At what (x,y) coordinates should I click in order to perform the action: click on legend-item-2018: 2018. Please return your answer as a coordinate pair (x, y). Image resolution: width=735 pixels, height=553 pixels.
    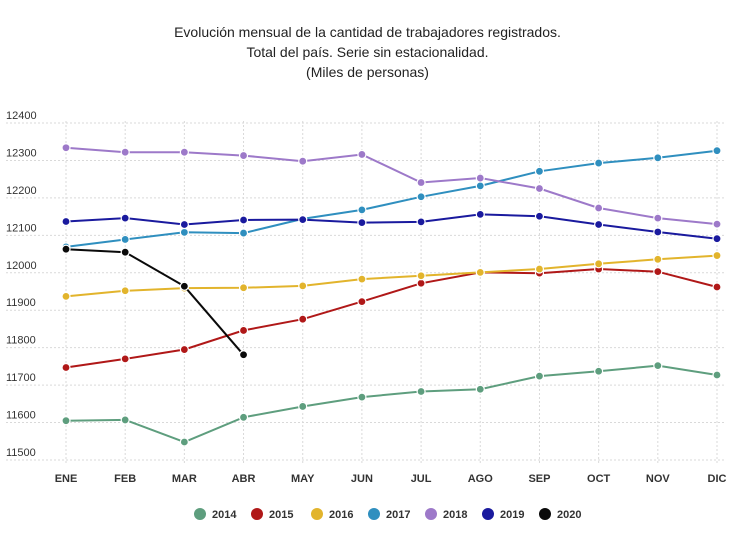
    Looking at the image, I should click on (446, 514).